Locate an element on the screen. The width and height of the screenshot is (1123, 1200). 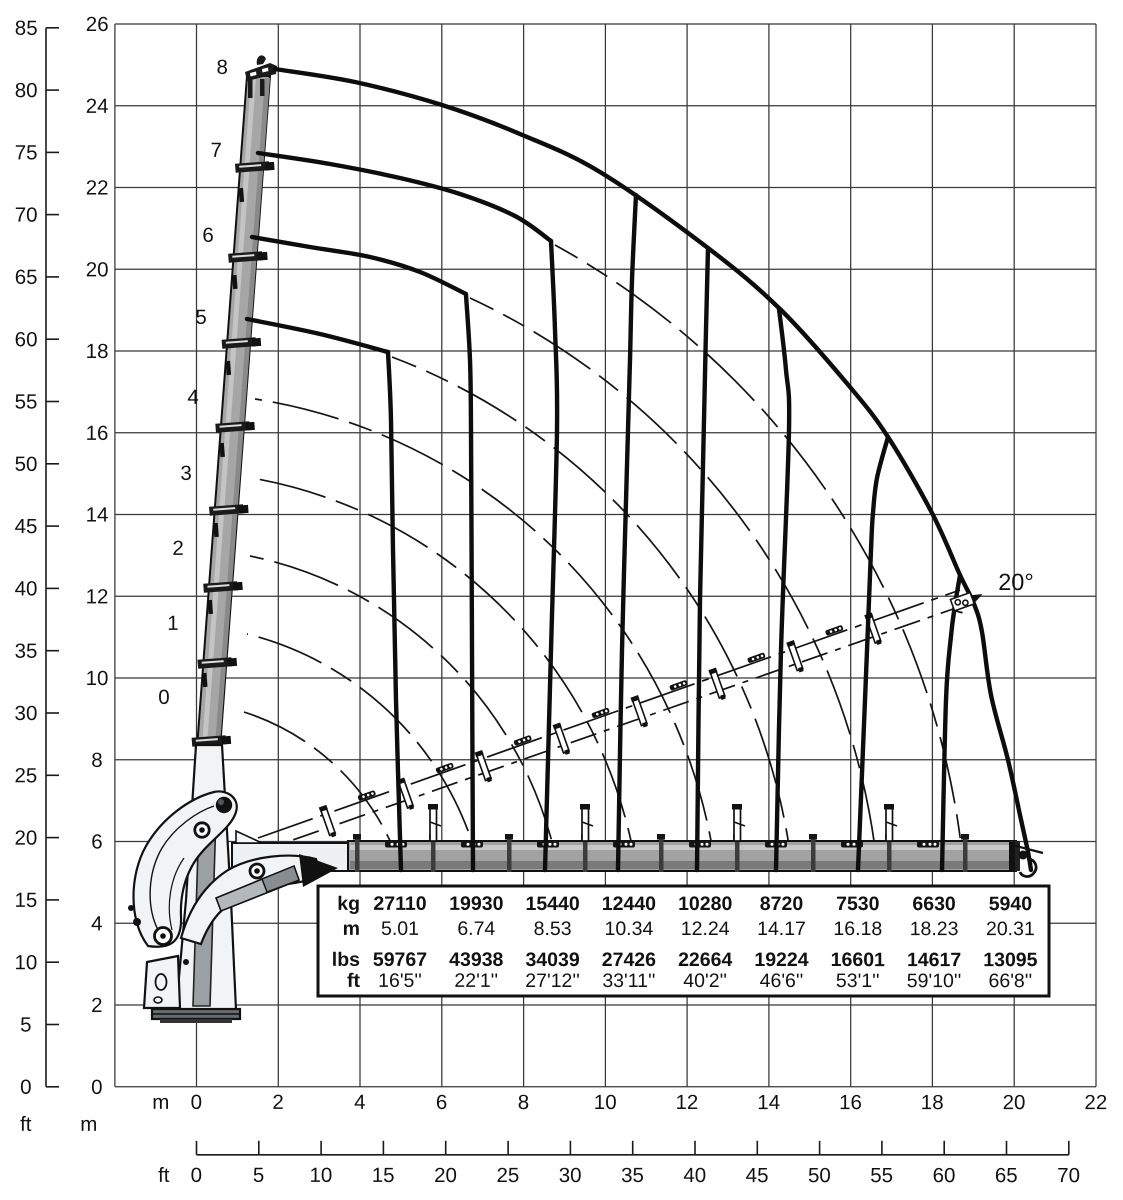
svg-text: 8720 is located at coordinates (782, 904).